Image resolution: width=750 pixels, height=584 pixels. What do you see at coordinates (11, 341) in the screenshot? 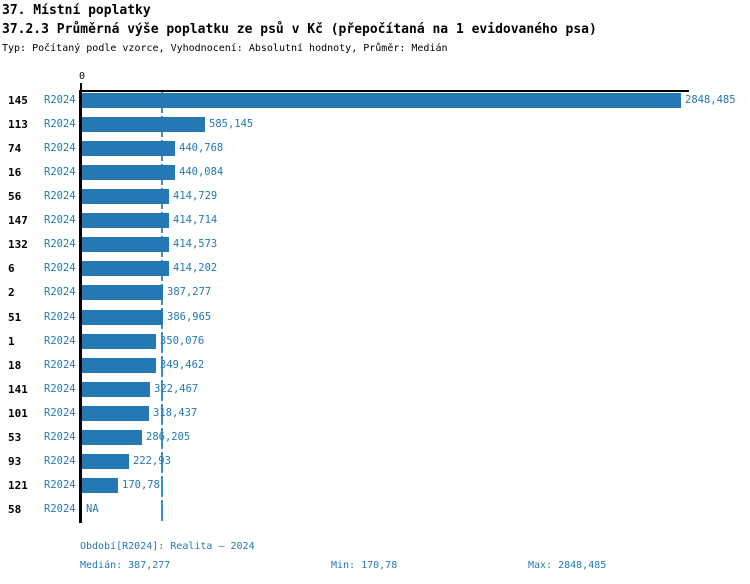
I see `row-id-label: 1` at bounding box center [11, 341].